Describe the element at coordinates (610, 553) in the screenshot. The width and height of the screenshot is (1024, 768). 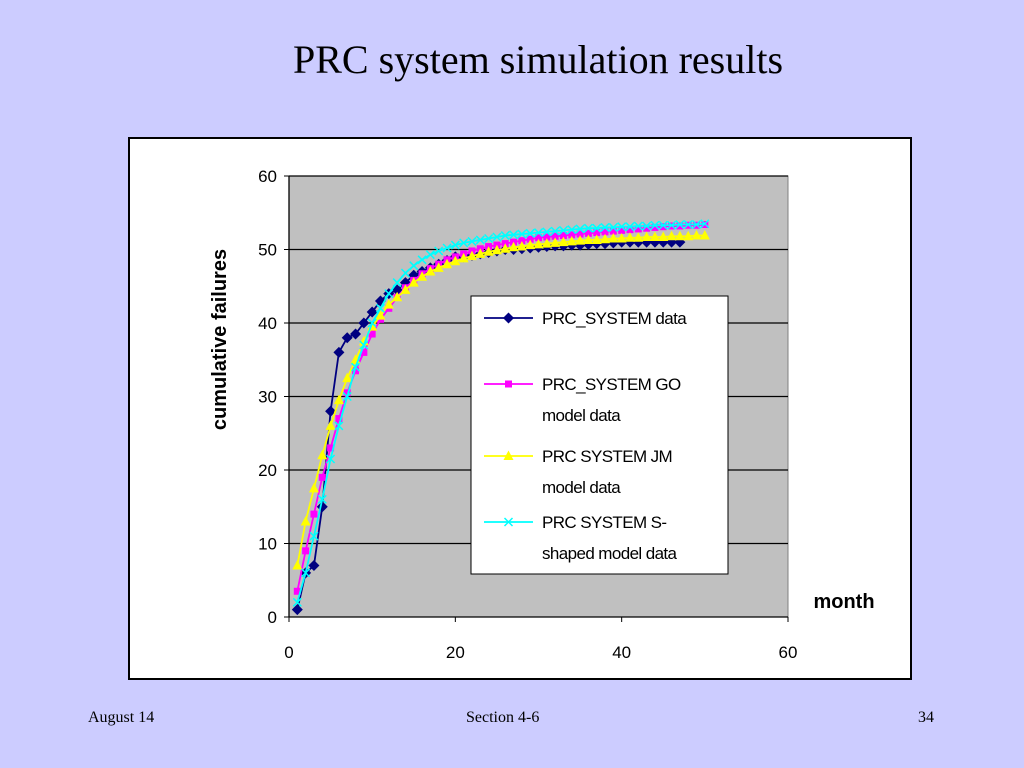
I see `legend-label: shaped model data` at that location.